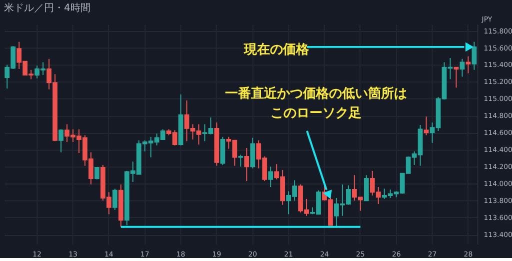  What do you see at coordinates (315, 103) in the screenshot?
I see `annotation: 一番直近かつ価格の低い箇所はこのローソク足` at bounding box center [315, 103].